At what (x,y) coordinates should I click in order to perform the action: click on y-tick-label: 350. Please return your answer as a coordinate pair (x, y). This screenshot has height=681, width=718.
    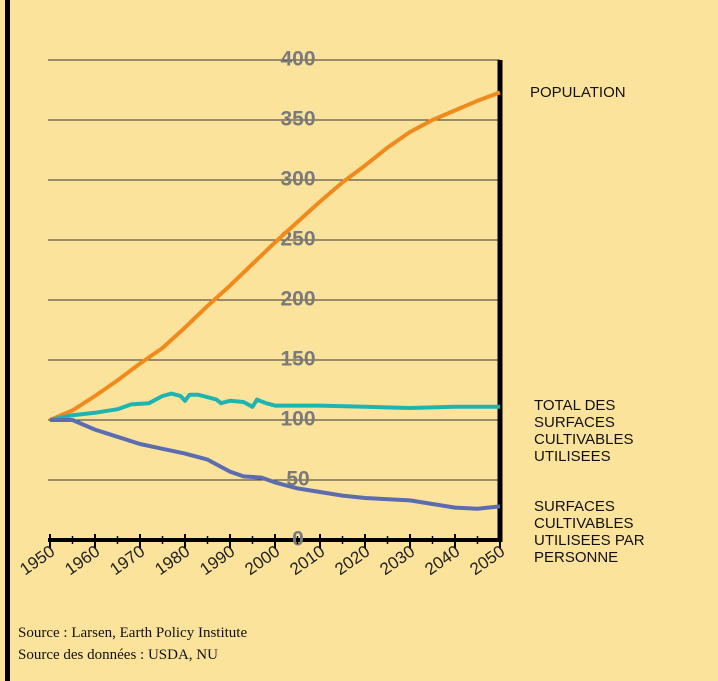
    Looking at the image, I should click on (297, 119).